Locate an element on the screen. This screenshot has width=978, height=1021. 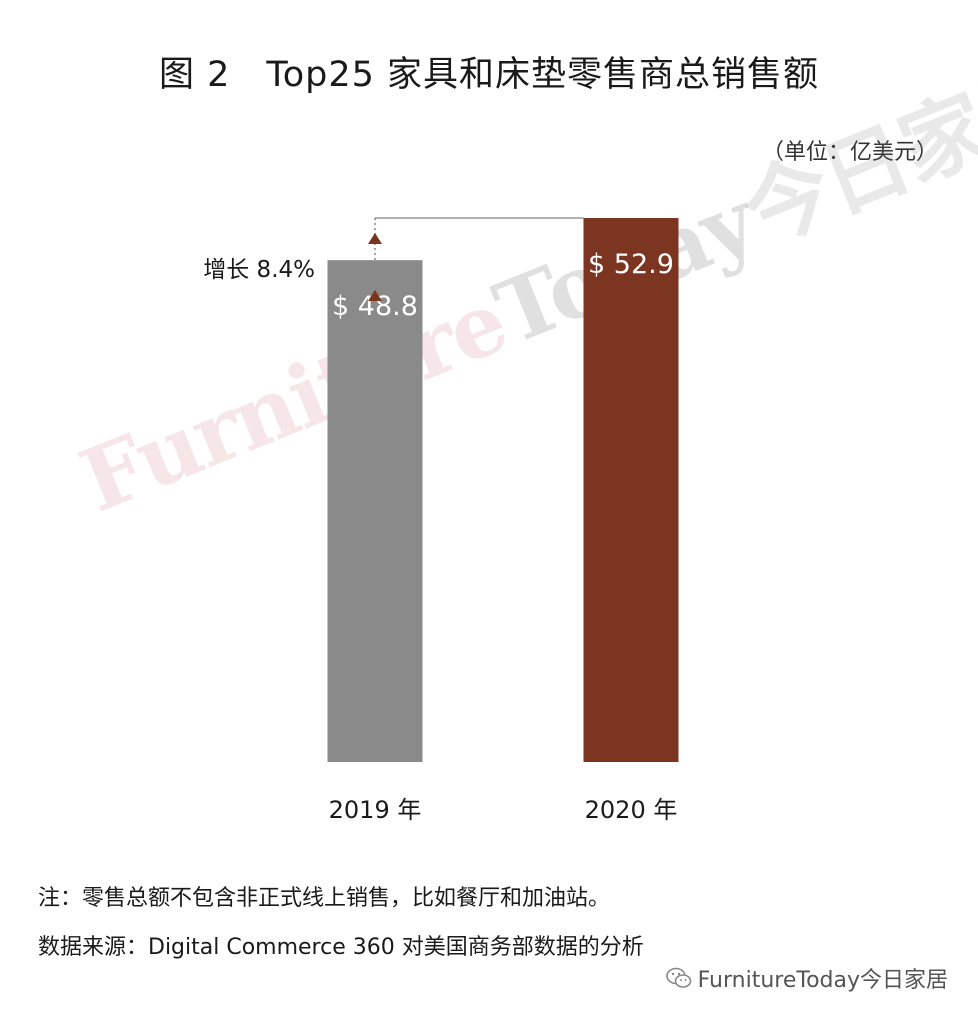
category-label-1: 2020 年 is located at coordinates (631, 810).